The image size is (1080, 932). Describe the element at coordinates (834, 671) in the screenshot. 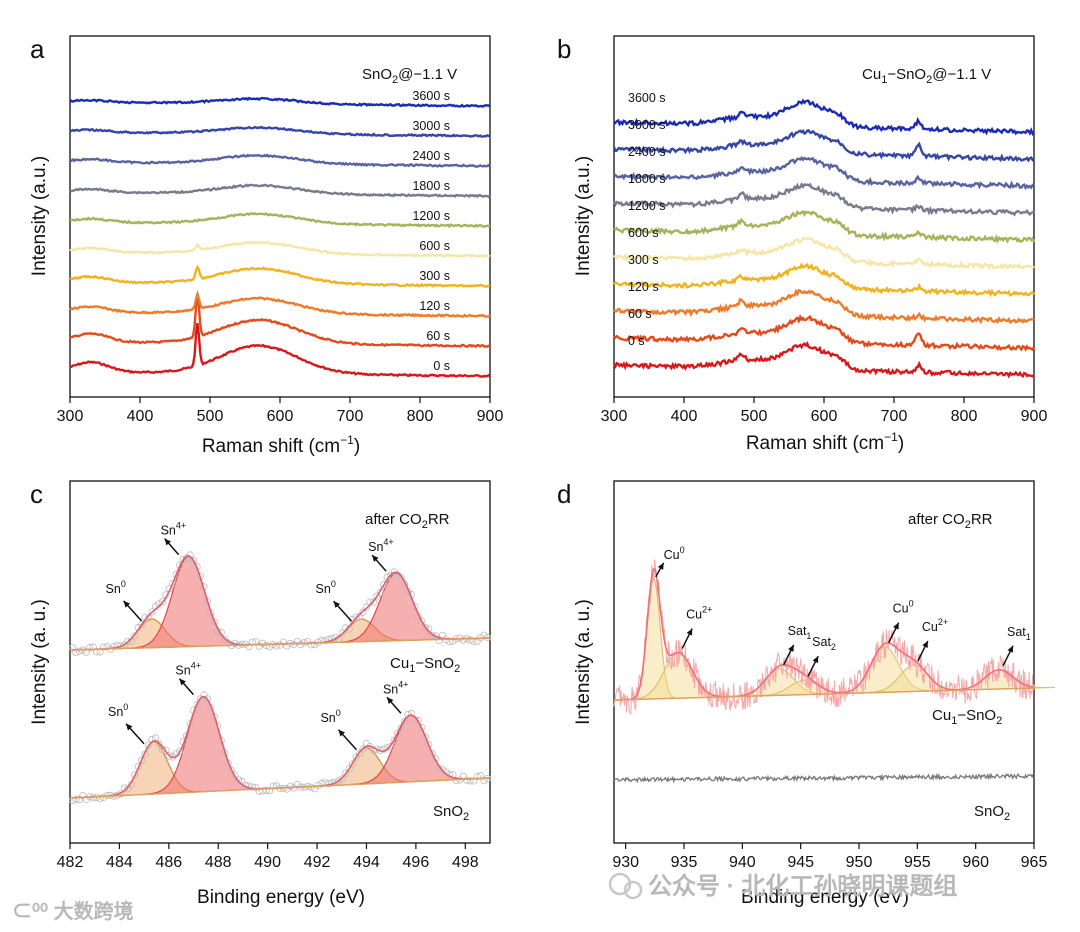

I see `curves-d` at that location.